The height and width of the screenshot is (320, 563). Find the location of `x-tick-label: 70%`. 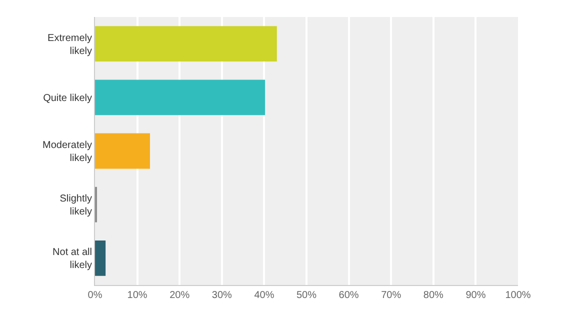

x-tick-label: 70% is located at coordinates (391, 295).